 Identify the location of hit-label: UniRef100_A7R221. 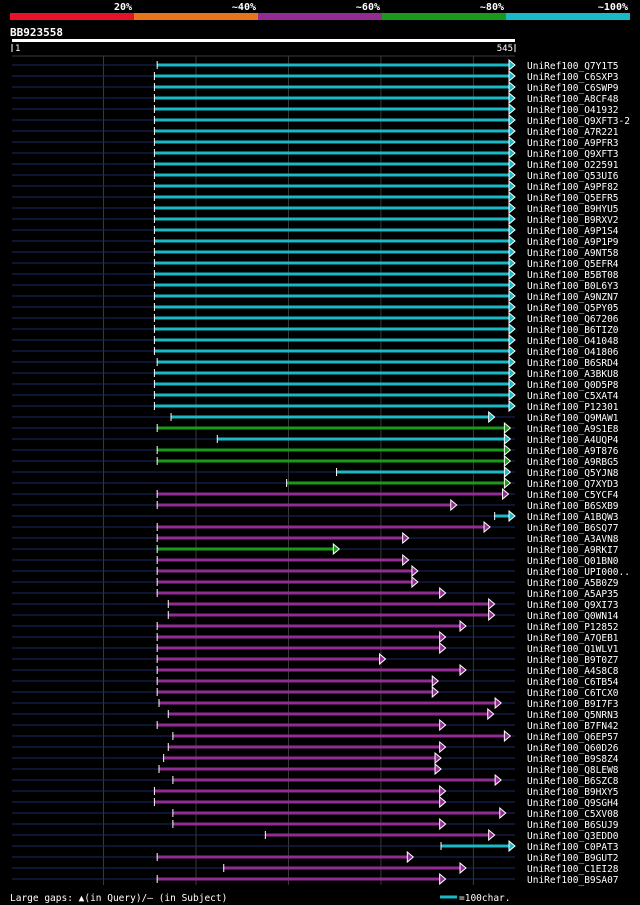
(573, 132).